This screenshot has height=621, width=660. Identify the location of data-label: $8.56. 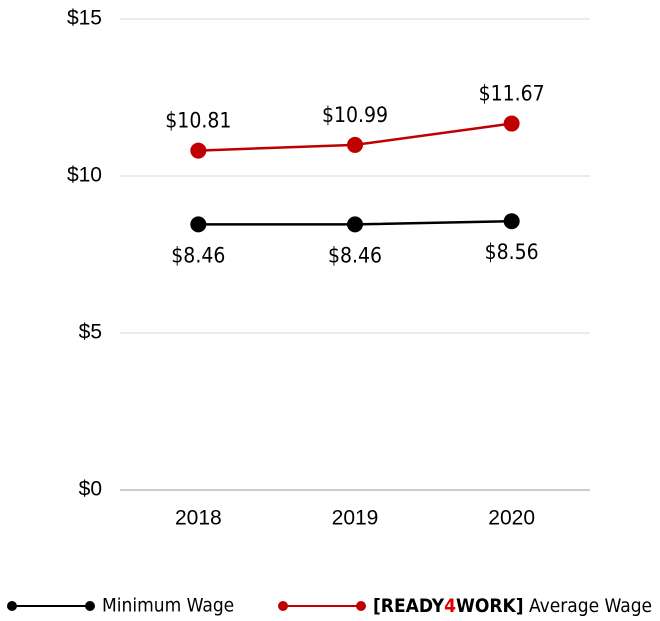
(512, 252).